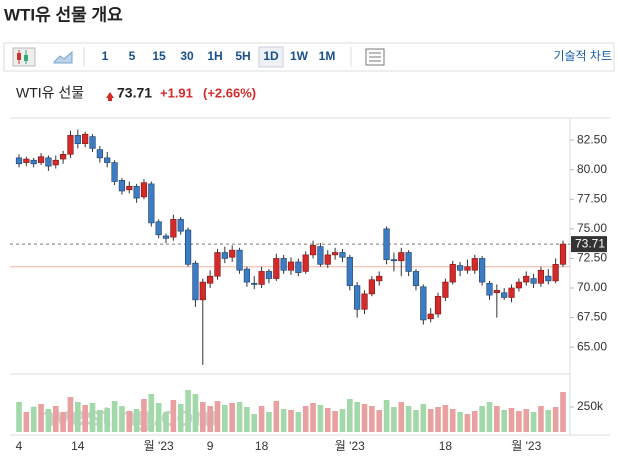 The height and width of the screenshot is (465, 618). What do you see at coordinates (582, 56) in the screenshot?
I see `tech-chart-link: 기술적 차트` at bounding box center [582, 56].